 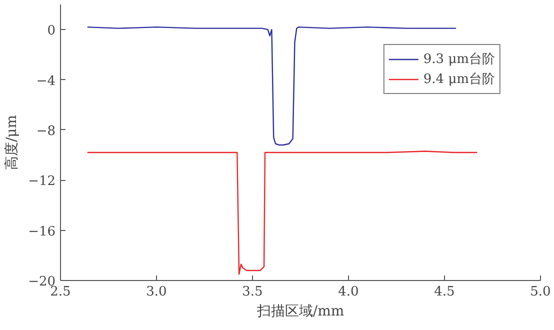 I want to click on x-tick-label: 4.0, so click(x=348, y=292).